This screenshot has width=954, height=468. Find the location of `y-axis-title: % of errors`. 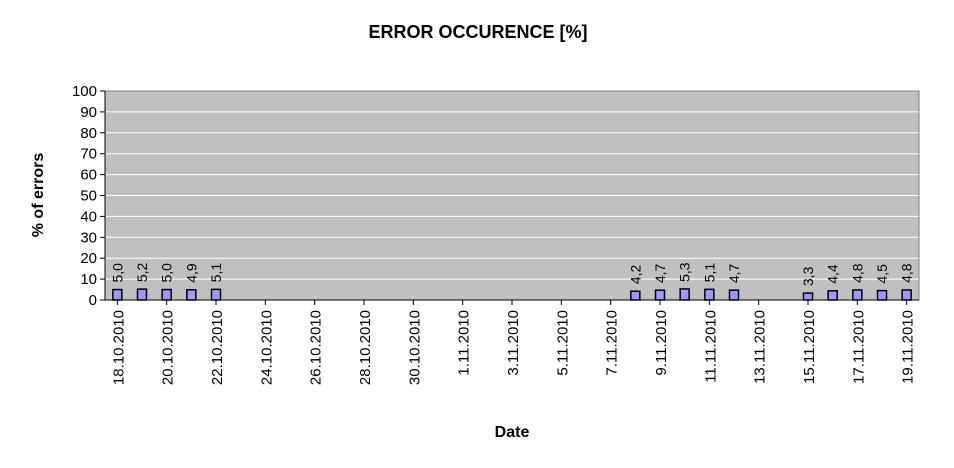

y-axis-title: % of errors is located at coordinates (38, 195).